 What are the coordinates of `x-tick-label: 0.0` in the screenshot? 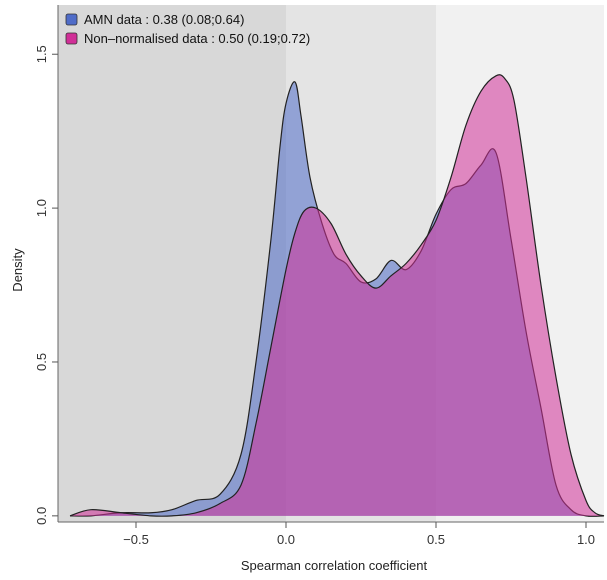 It's located at (286, 539).